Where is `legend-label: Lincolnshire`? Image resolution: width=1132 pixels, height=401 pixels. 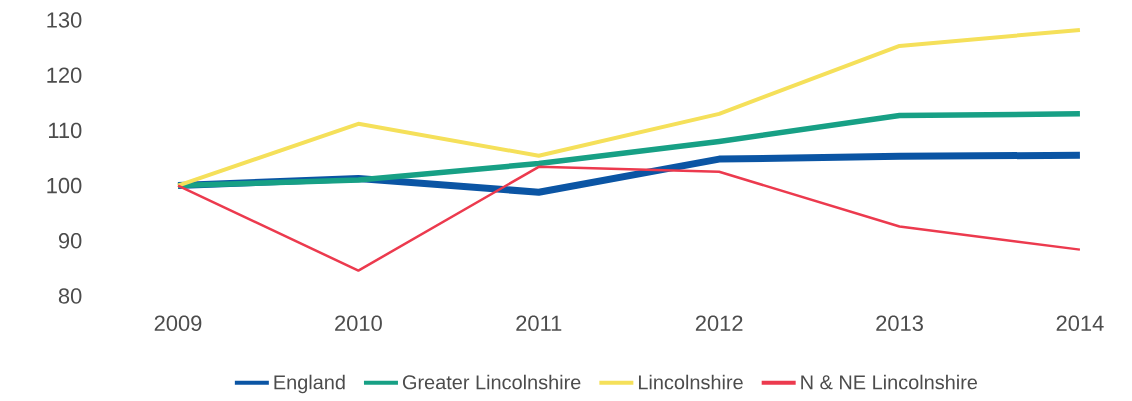 legend-label: Lincolnshire is located at coordinates (691, 382).